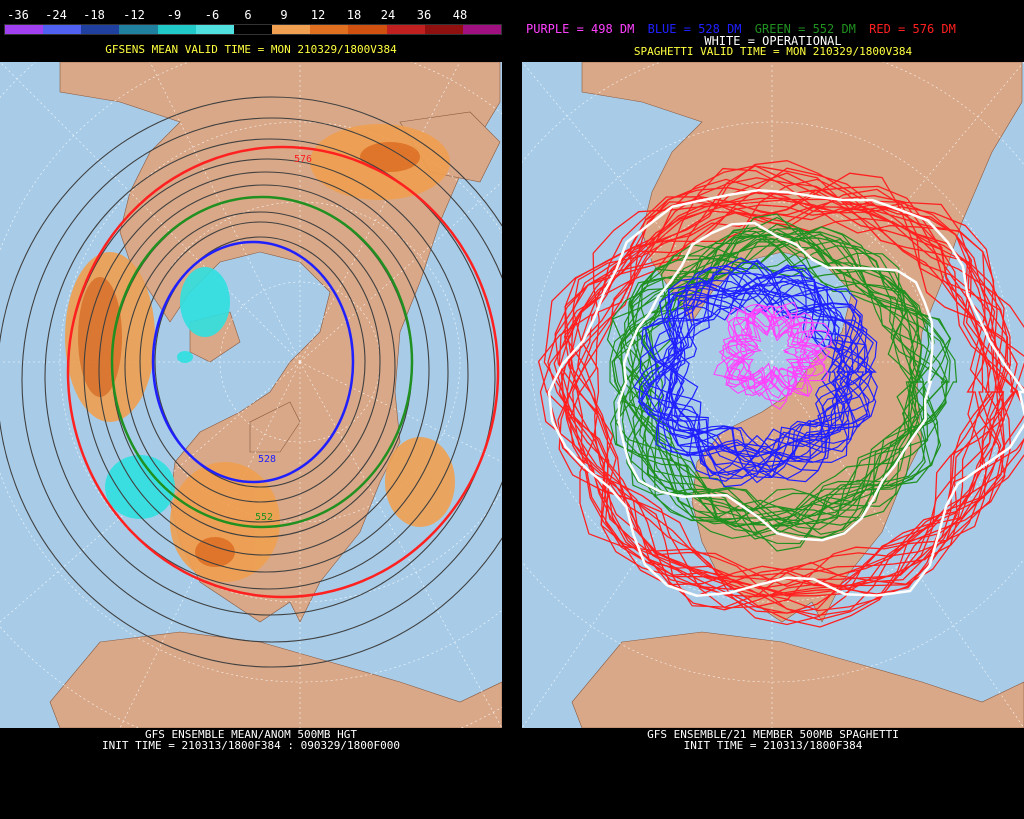 This screenshot has height=819, width=1024. Describe the element at coordinates (460, 15) in the screenshot. I see `scale-label: 48` at that location.